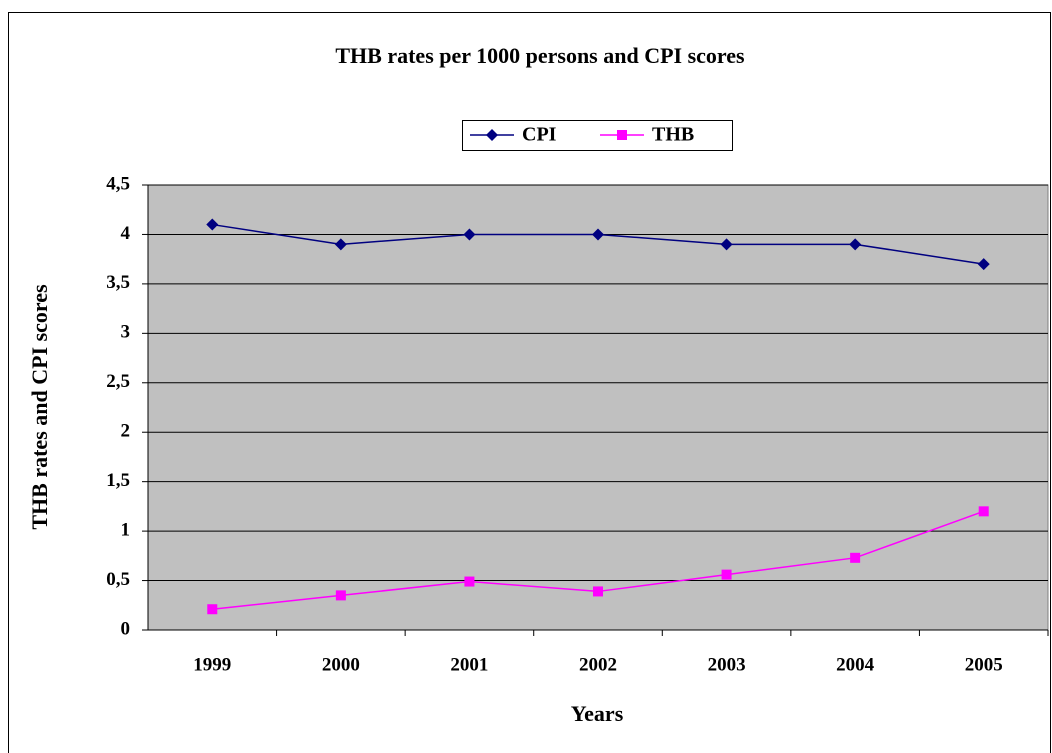 This screenshot has height=753, width=1052. Describe the element at coordinates (118, 282) in the screenshot. I see `y-tick-label: 3,5` at that location.